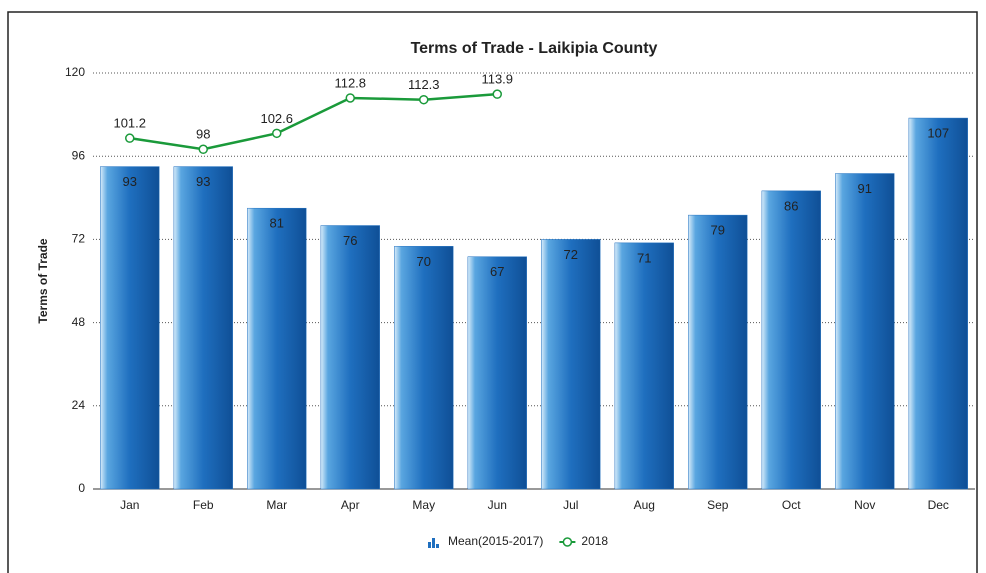  What do you see at coordinates (644, 505) in the screenshot?
I see `x-tick-label: Aug` at bounding box center [644, 505].